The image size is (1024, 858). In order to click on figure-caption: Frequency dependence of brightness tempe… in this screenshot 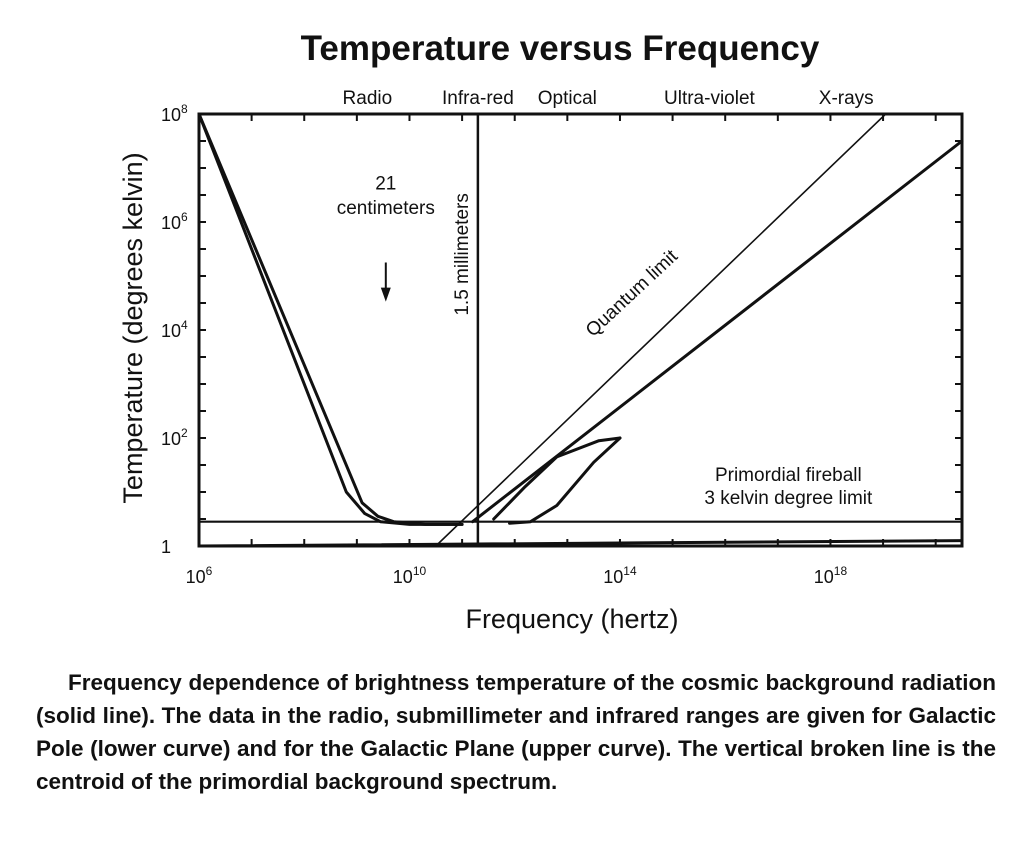, I will do `click(516, 732)`.